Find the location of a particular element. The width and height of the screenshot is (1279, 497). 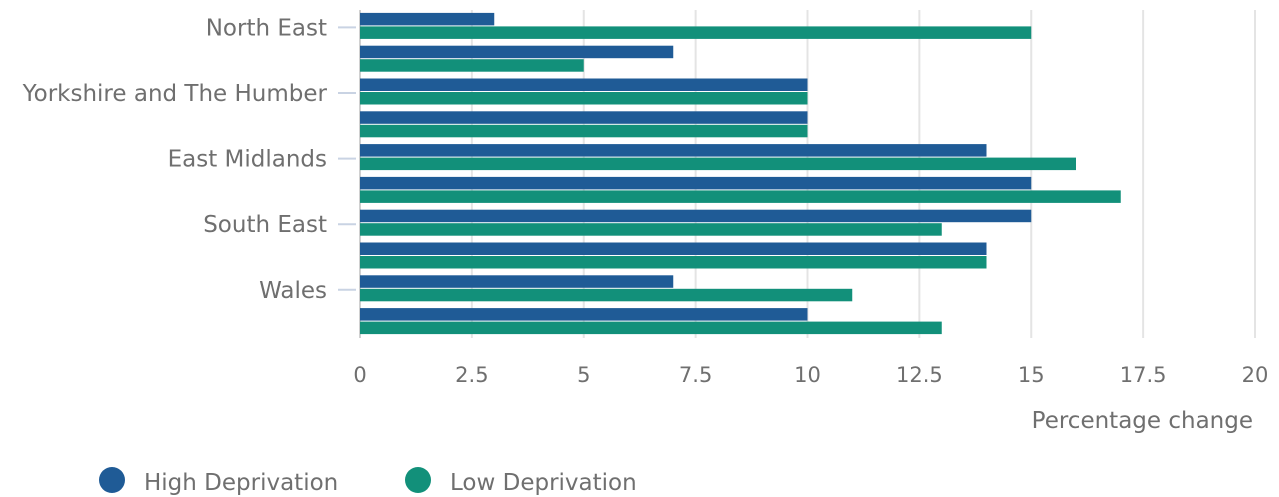

x-tick-label: 17.5 is located at coordinates (1143, 375).